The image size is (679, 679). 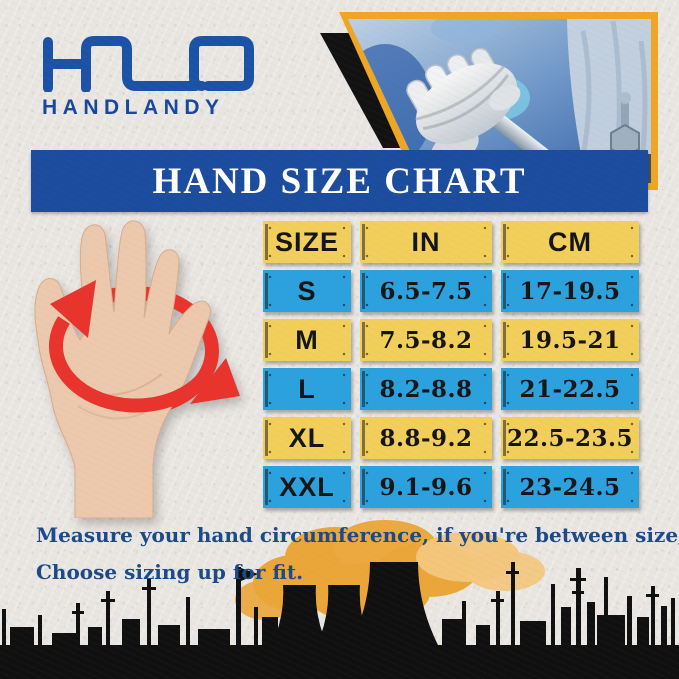 I want to click on row-l-in: 8.2-8.8, so click(x=426, y=389).